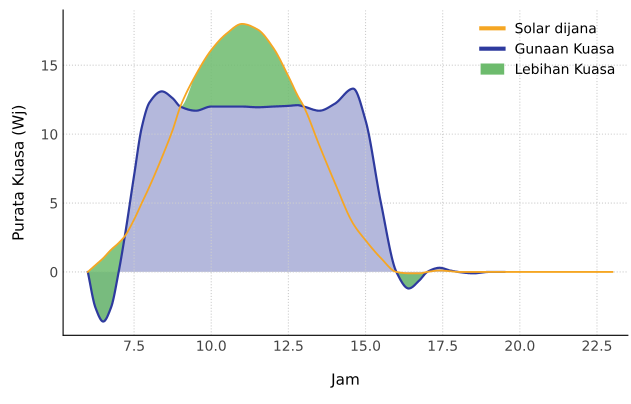 Image resolution: width=631 pixels, height=404 pixels. What do you see at coordinates (288, 345) in the screenshot?
I see `x-tick-label: 12.5` at bounding box center [288, 345].